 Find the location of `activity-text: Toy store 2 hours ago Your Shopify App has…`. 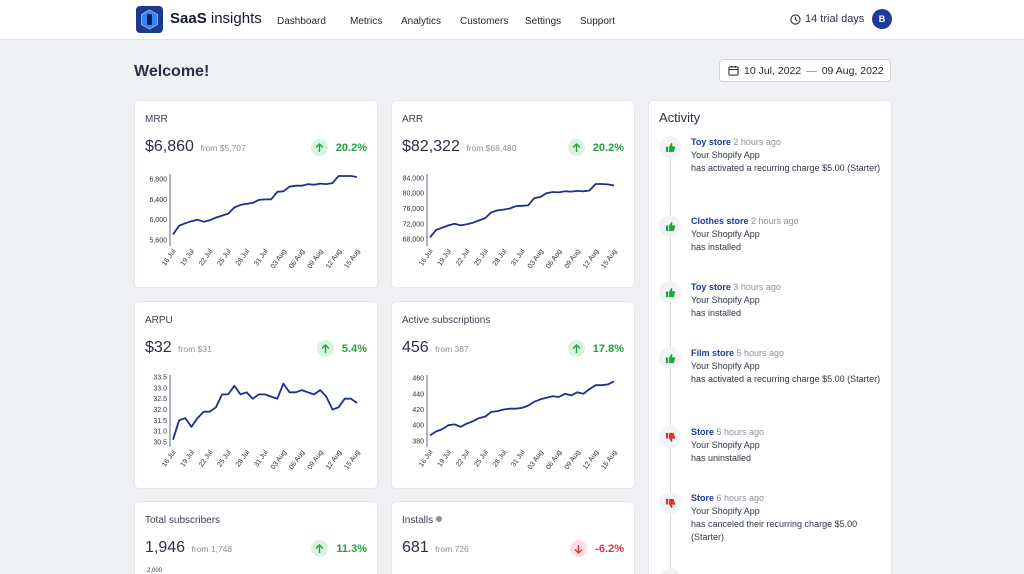

activity-text: Toy store 2 hours ago Your Shopify App has… is located at coordinates (786, 155).